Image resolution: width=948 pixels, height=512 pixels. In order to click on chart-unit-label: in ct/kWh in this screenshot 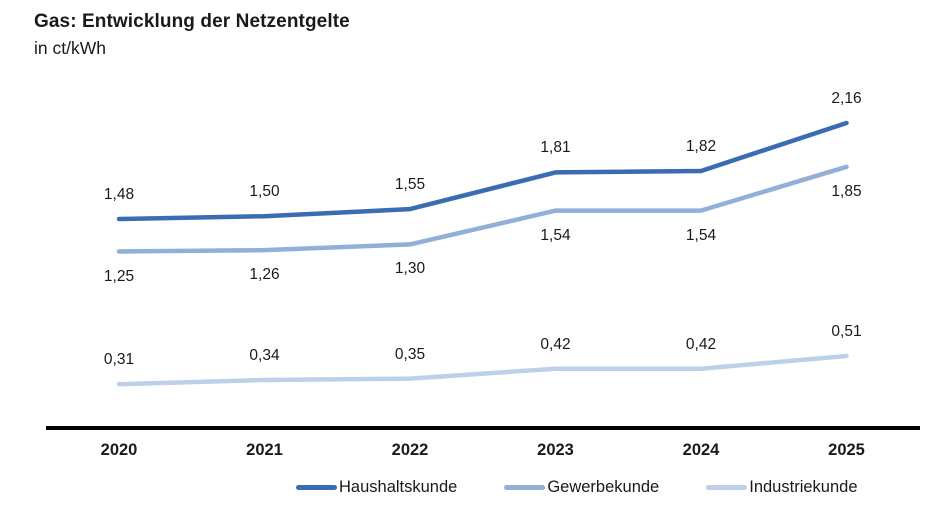, I will do `click(70, 48)`.